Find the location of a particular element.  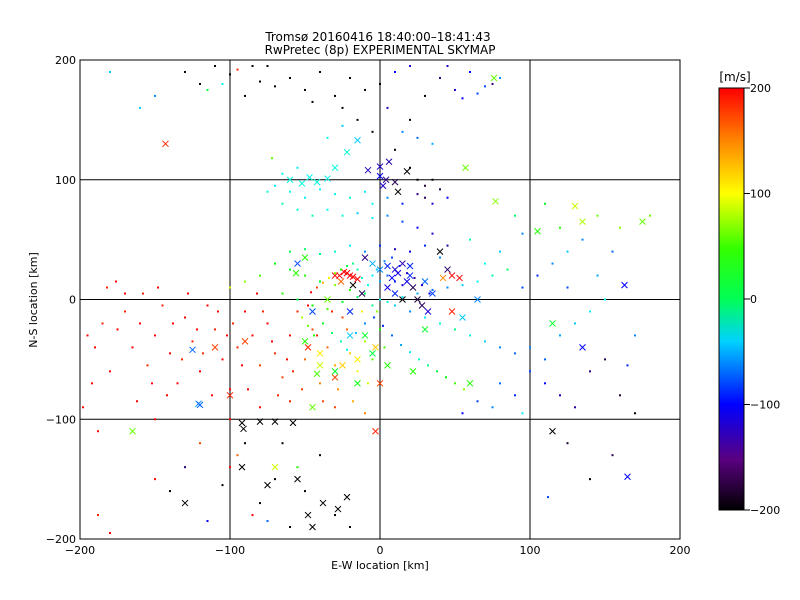

colorbar is located at coordinates (731, 299).